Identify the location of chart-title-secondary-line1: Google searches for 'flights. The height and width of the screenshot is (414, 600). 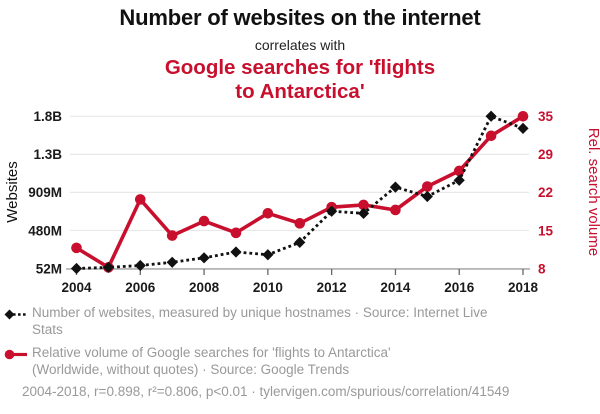
(300, 67).